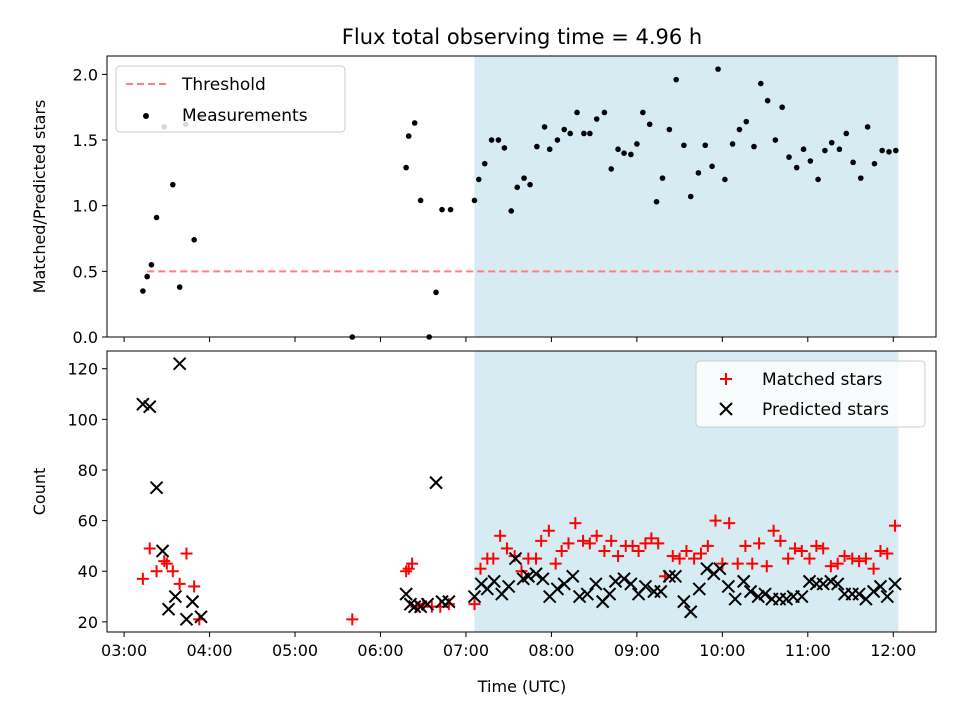 This screenshot has height=724, width=960. What do you see at coordinates (87, 496) in the screenshot?
I see `bottom-y-axis: 20 40 60 80 100 120` at bounding box center [87, 496].